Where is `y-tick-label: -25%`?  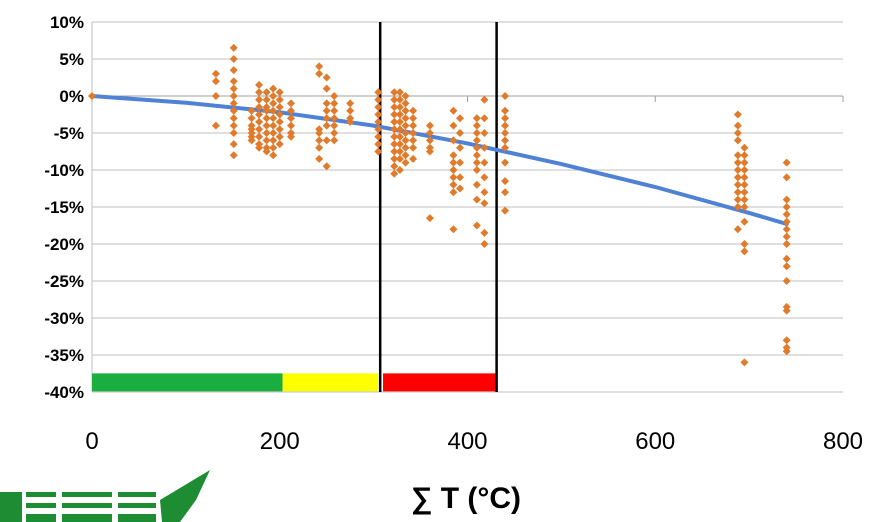
y-tick-label: -25% is located at coordinates (64, 281).